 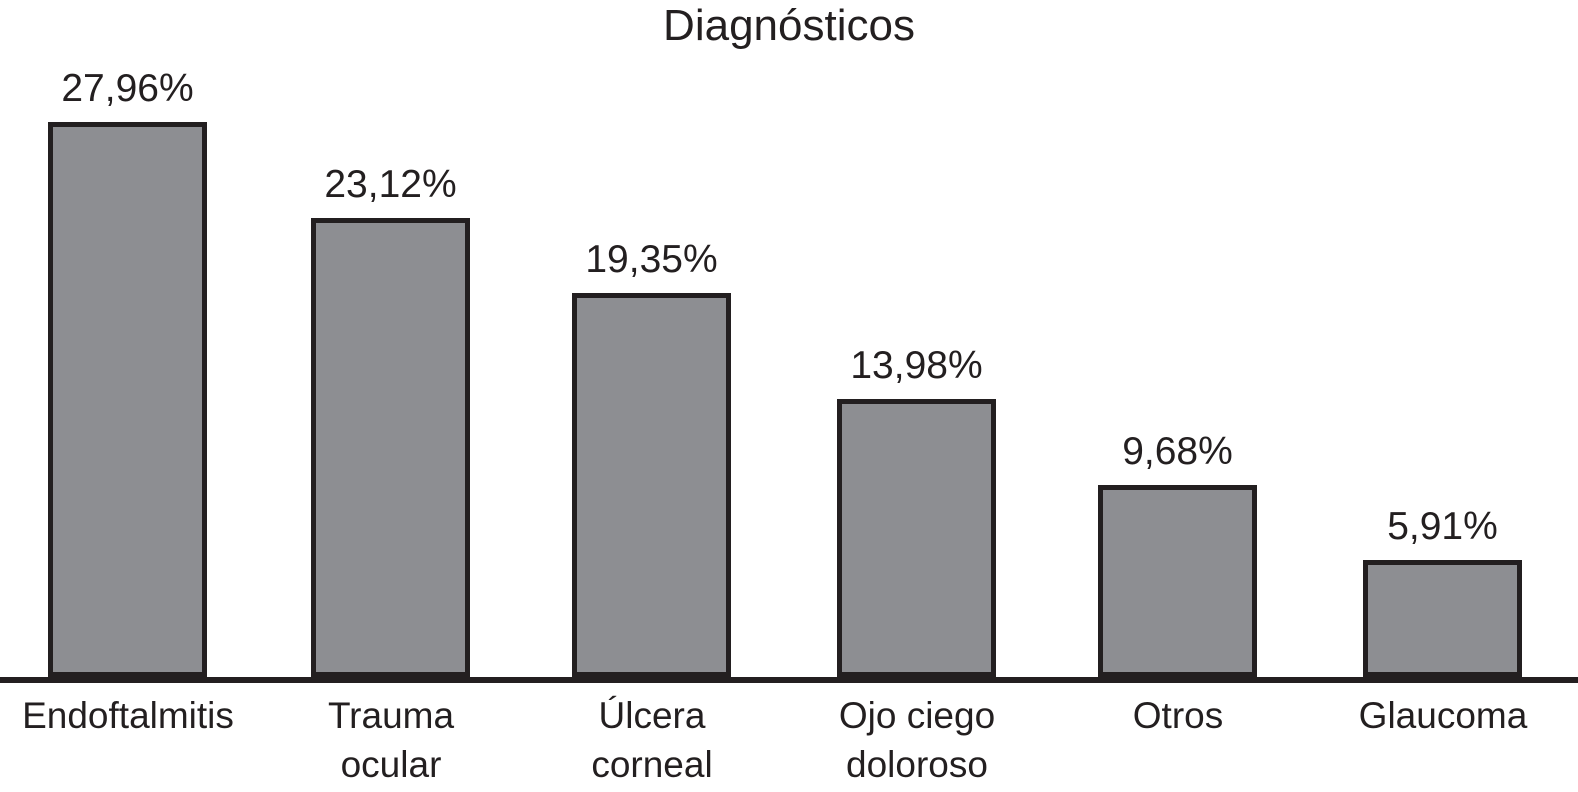 I want to click on bar-value-label: 9,68%, so click(x=1177, y=451).